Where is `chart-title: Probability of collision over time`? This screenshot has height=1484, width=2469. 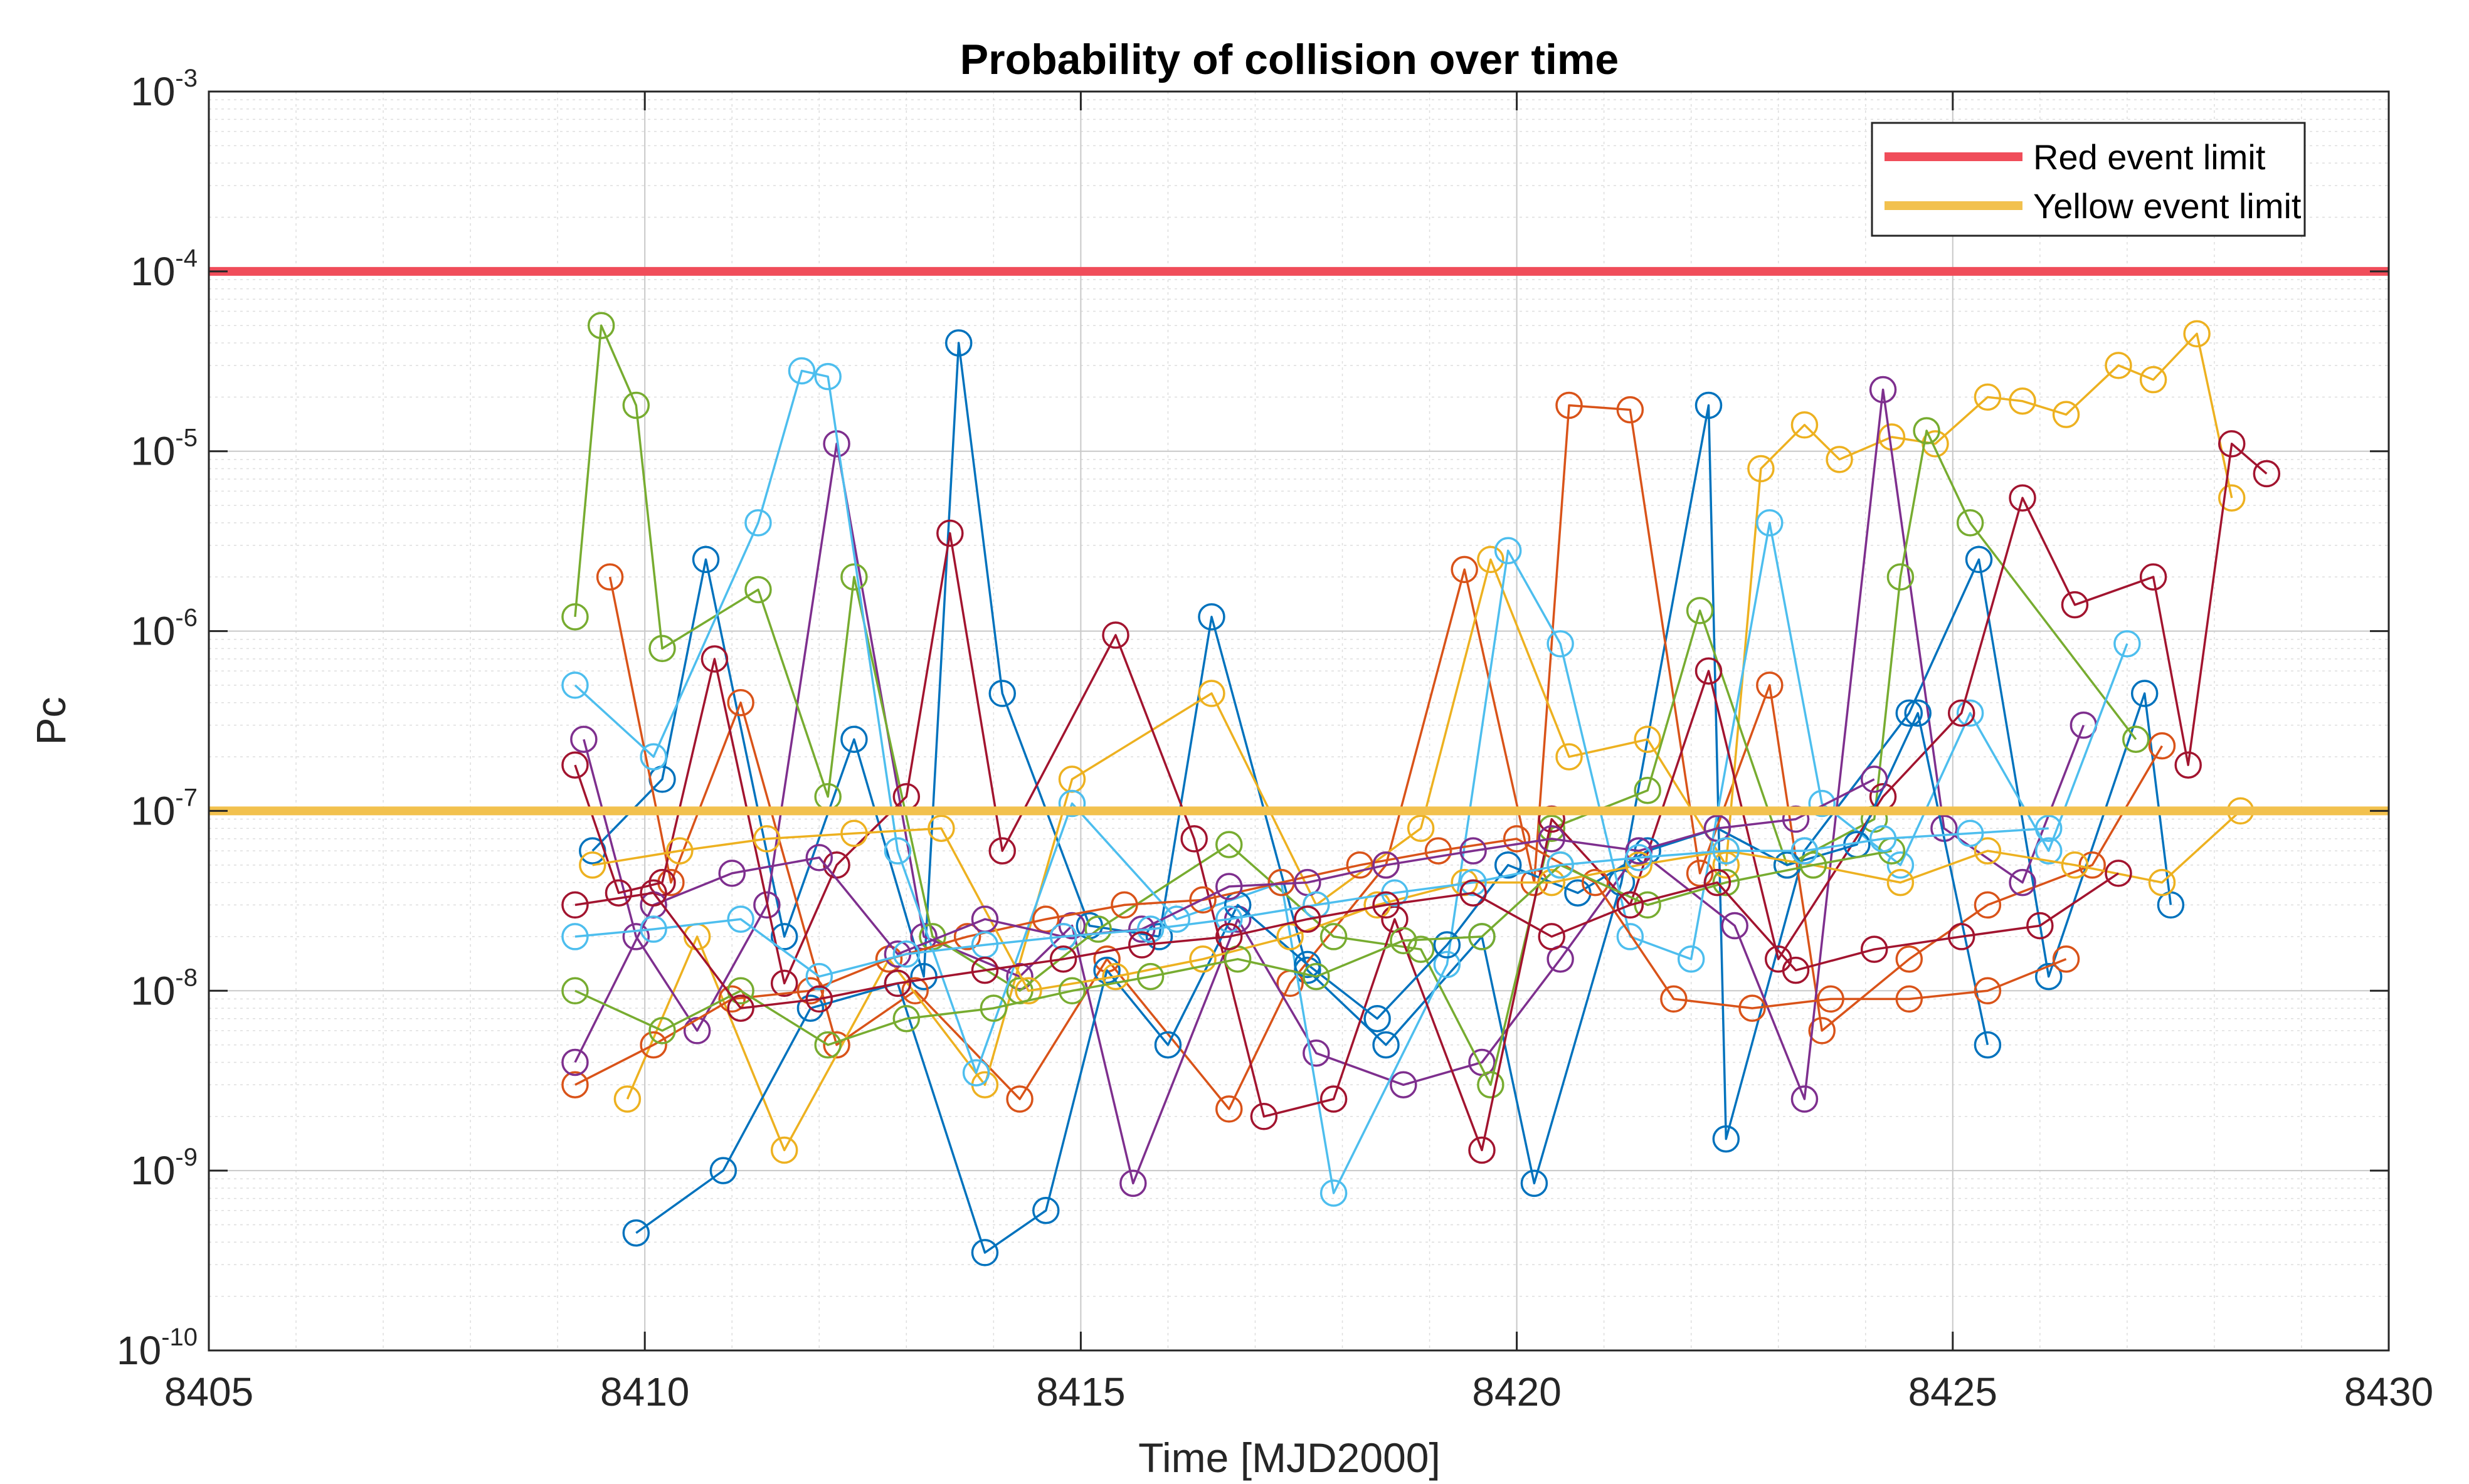
chart-title: Probability of collision over time is located at coordinates (1290, 59).